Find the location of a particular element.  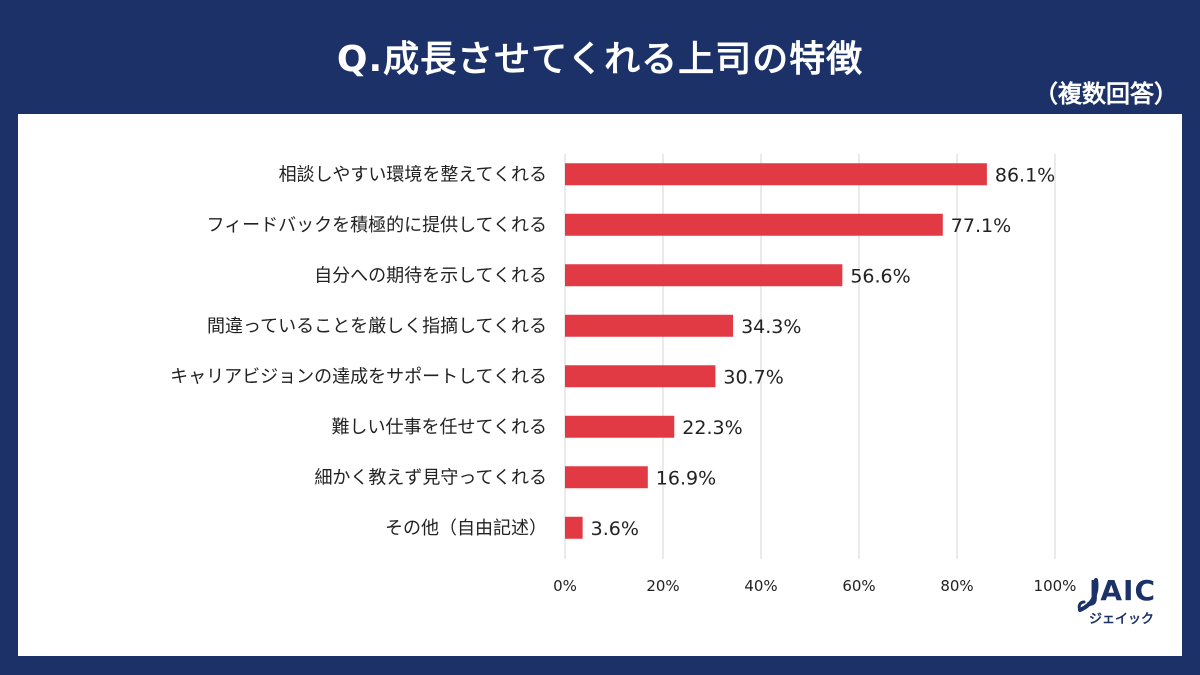

value-label: 77.1% is located at coordinates (981, 226).